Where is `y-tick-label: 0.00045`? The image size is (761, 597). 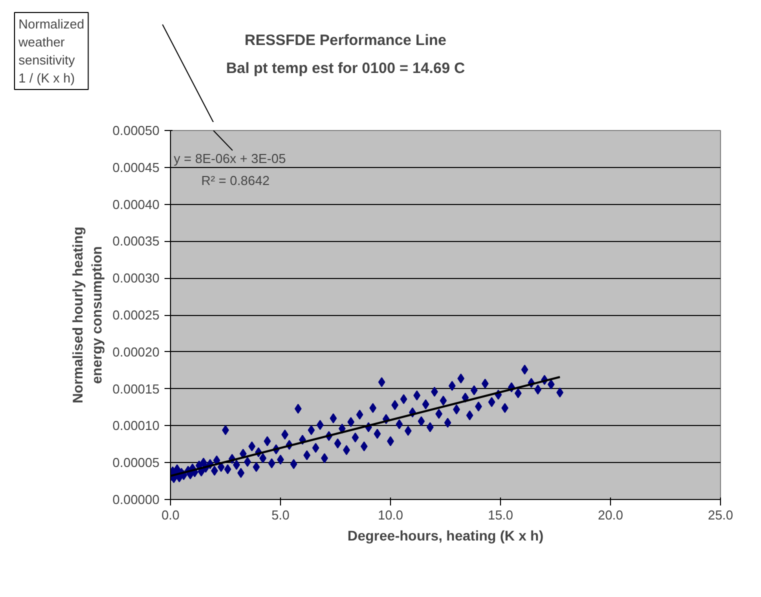
y-tick-label: 0.00045 is located at coordinates (136, 167).